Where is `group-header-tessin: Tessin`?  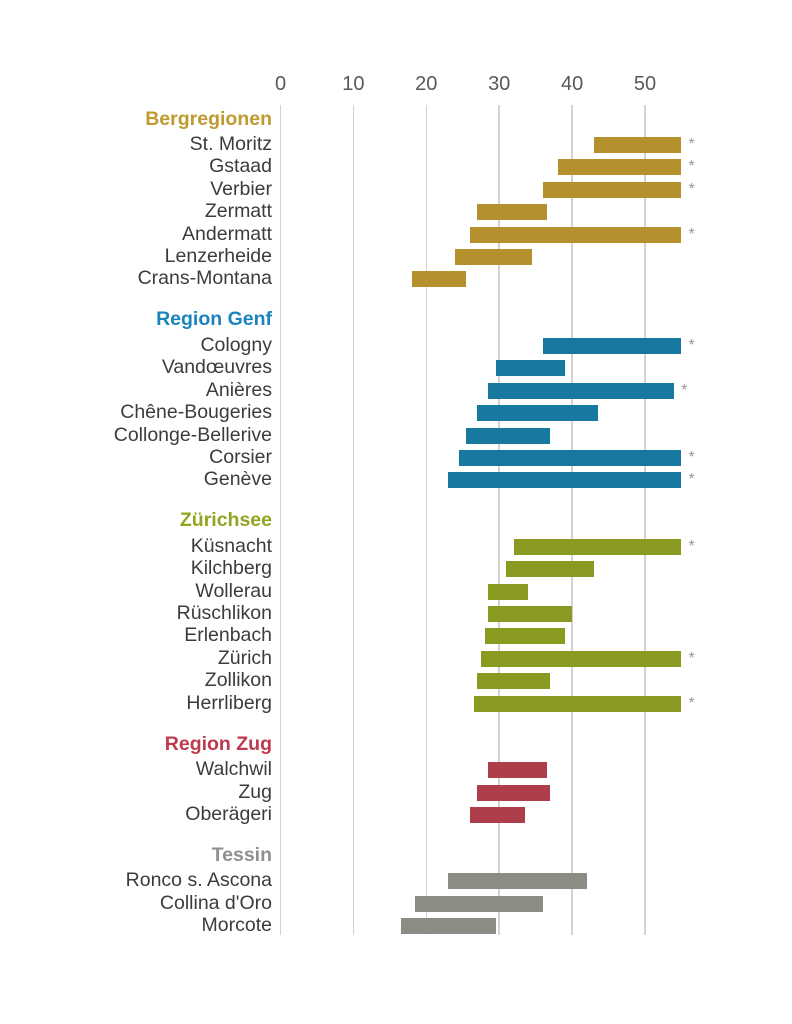 group-header-tessin: Tessin is located at coordinates (241, 854).